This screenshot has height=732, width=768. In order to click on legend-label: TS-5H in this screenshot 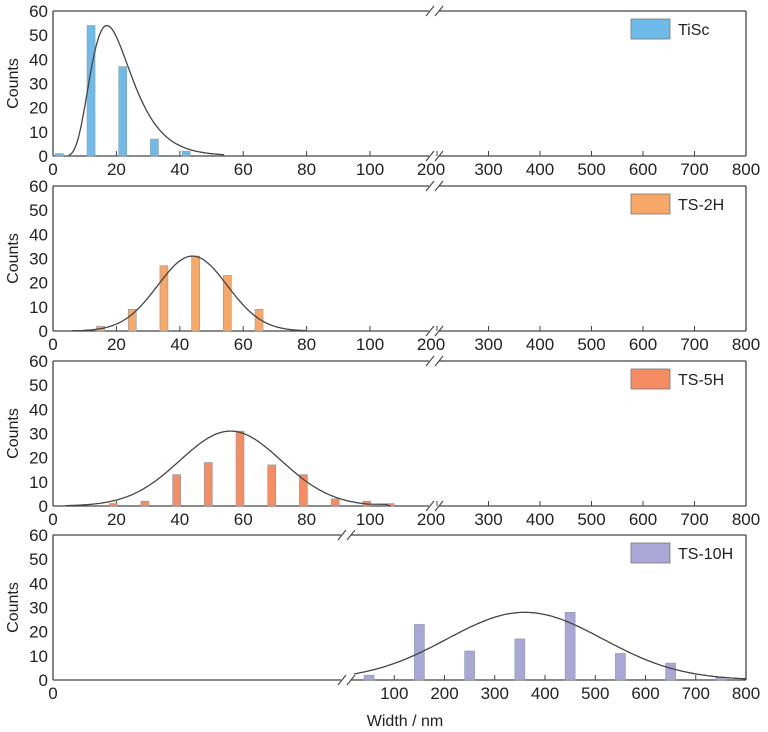, I will do `click(701, 380)`.